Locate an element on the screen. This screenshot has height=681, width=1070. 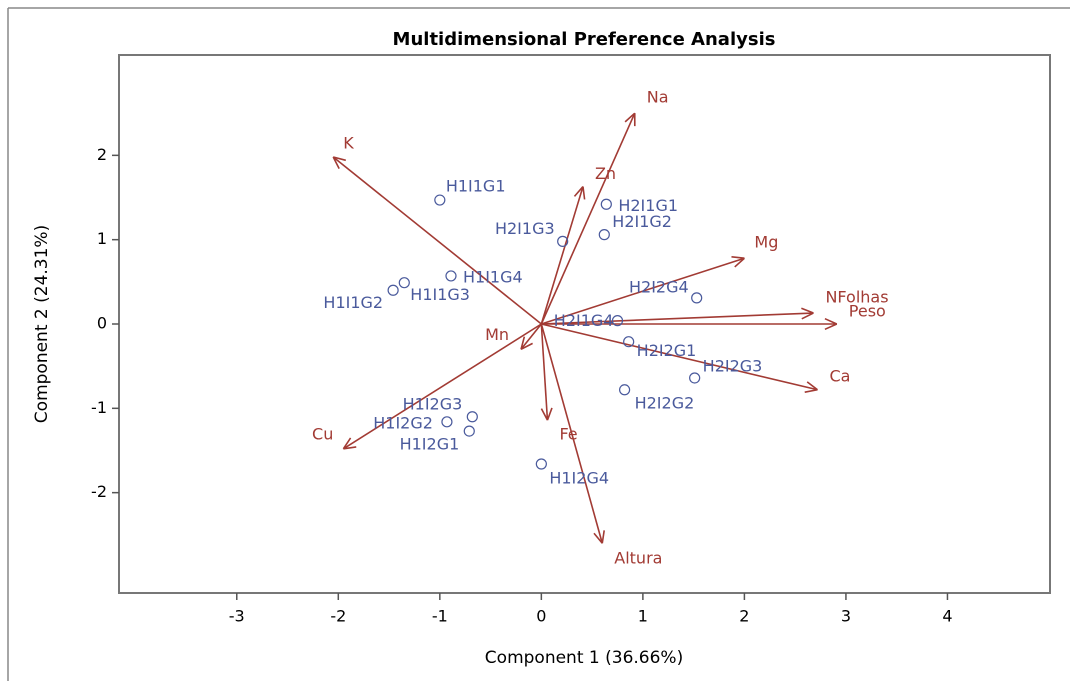
x-axis-label: Component 1 (36.66%) is located at coordinates (584, 658).